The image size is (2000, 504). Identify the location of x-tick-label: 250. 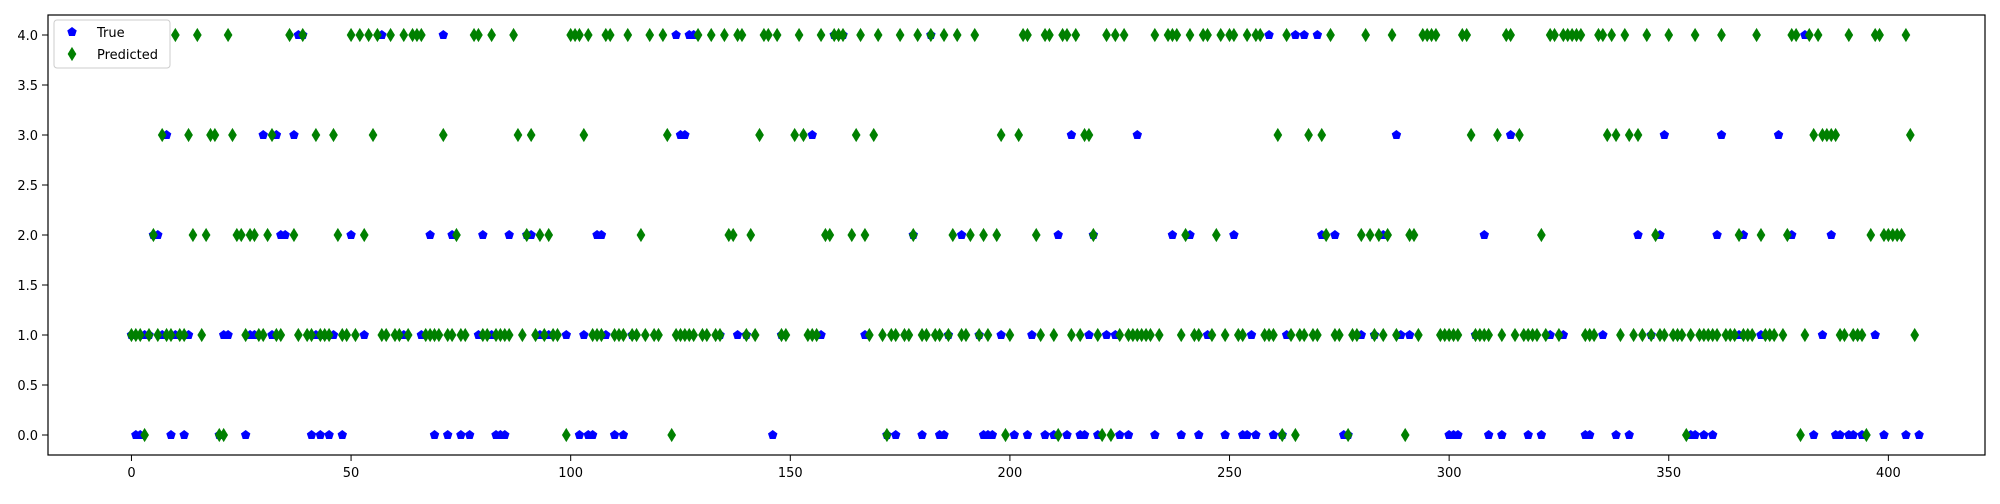
(1229, 473).